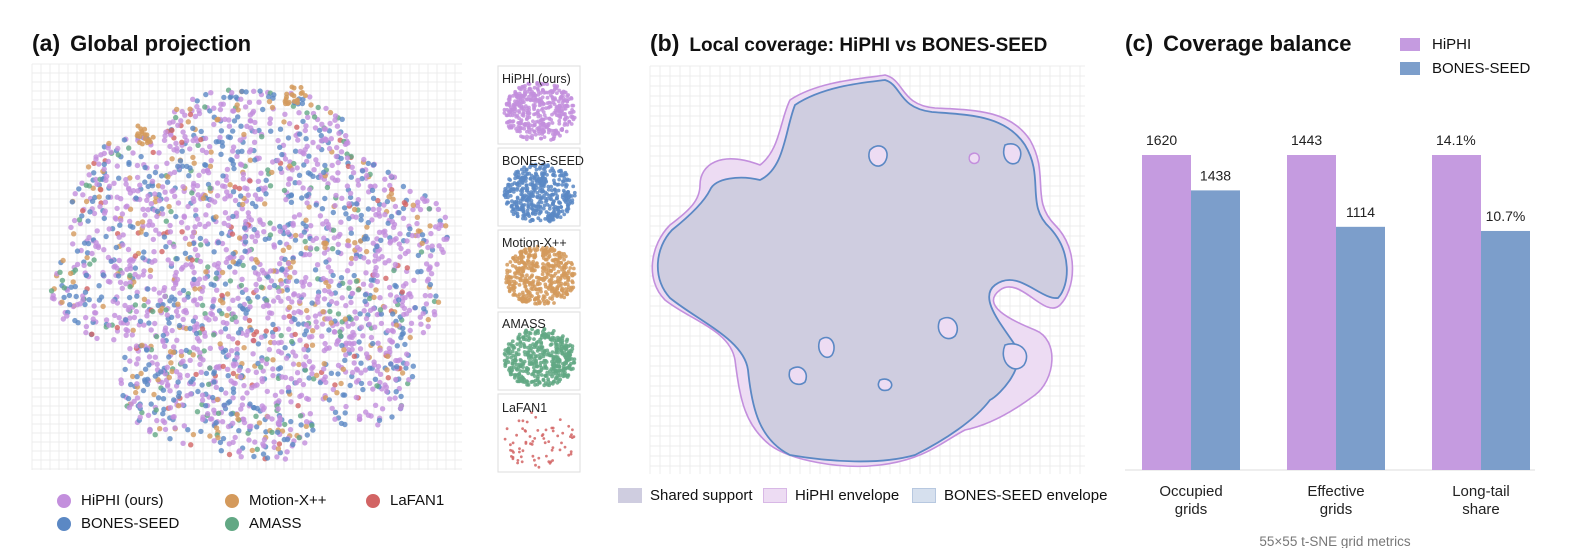 This screenshot has height=548, width=1580. Describe the element at coordinates (1335, 491) in the screenshot. I see `x-tick-label: Effective` at that location.